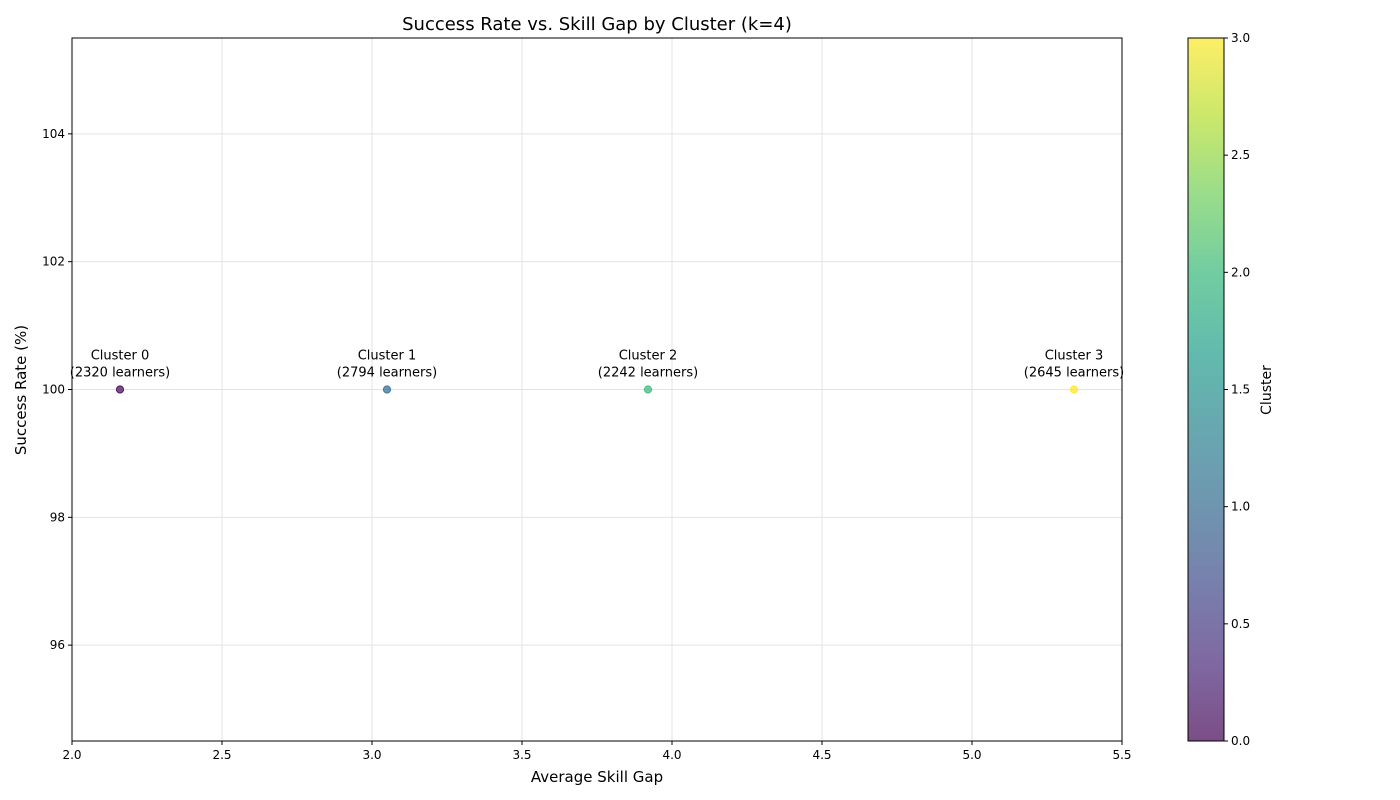 The width and height of the screenshot is (1400, 800). What do you see at coordinates (671, 755) in the screenshot?
I see `x-tick-label: 4.0` at bounding box center [671, 755].